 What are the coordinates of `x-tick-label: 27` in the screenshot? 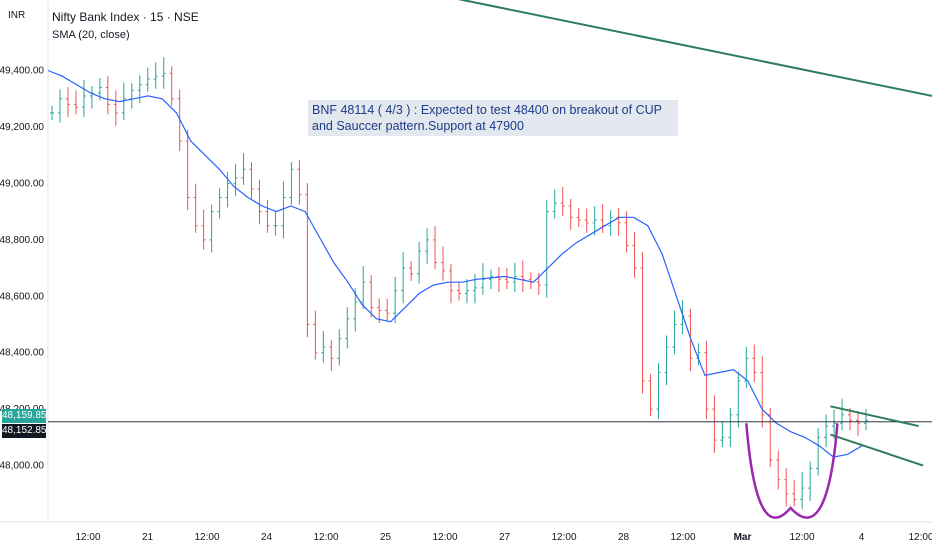 It's located at (505, 537).